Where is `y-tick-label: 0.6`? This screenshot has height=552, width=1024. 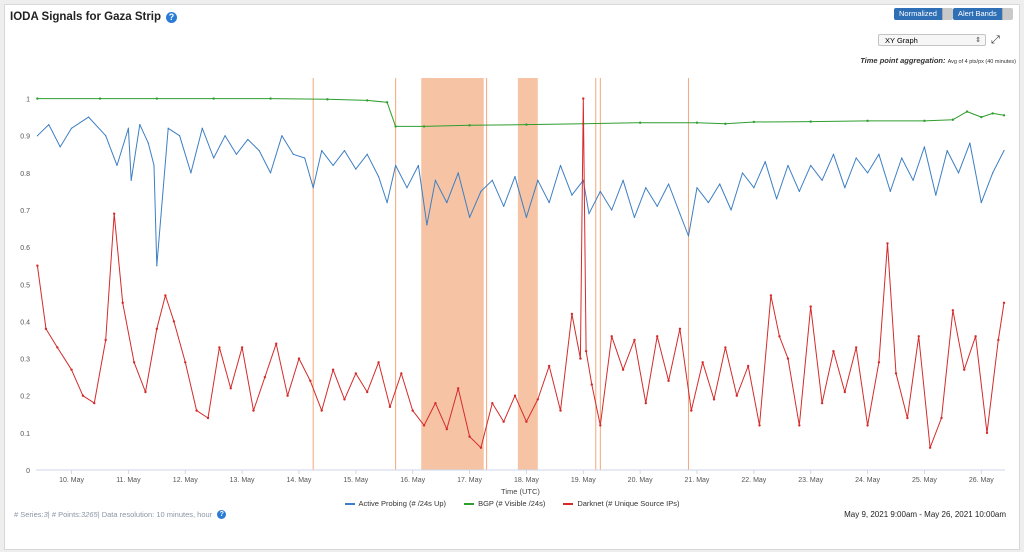 y-tick-label: 0.6 is located at coordinates (25, 248).